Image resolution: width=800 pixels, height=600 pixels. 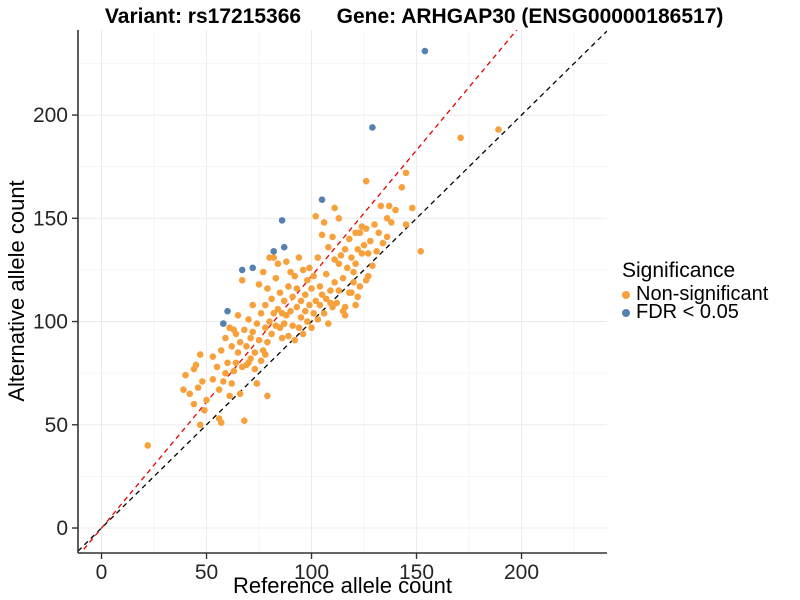 I want to click on x-tick-label: 150, so click(x=416, y=572).